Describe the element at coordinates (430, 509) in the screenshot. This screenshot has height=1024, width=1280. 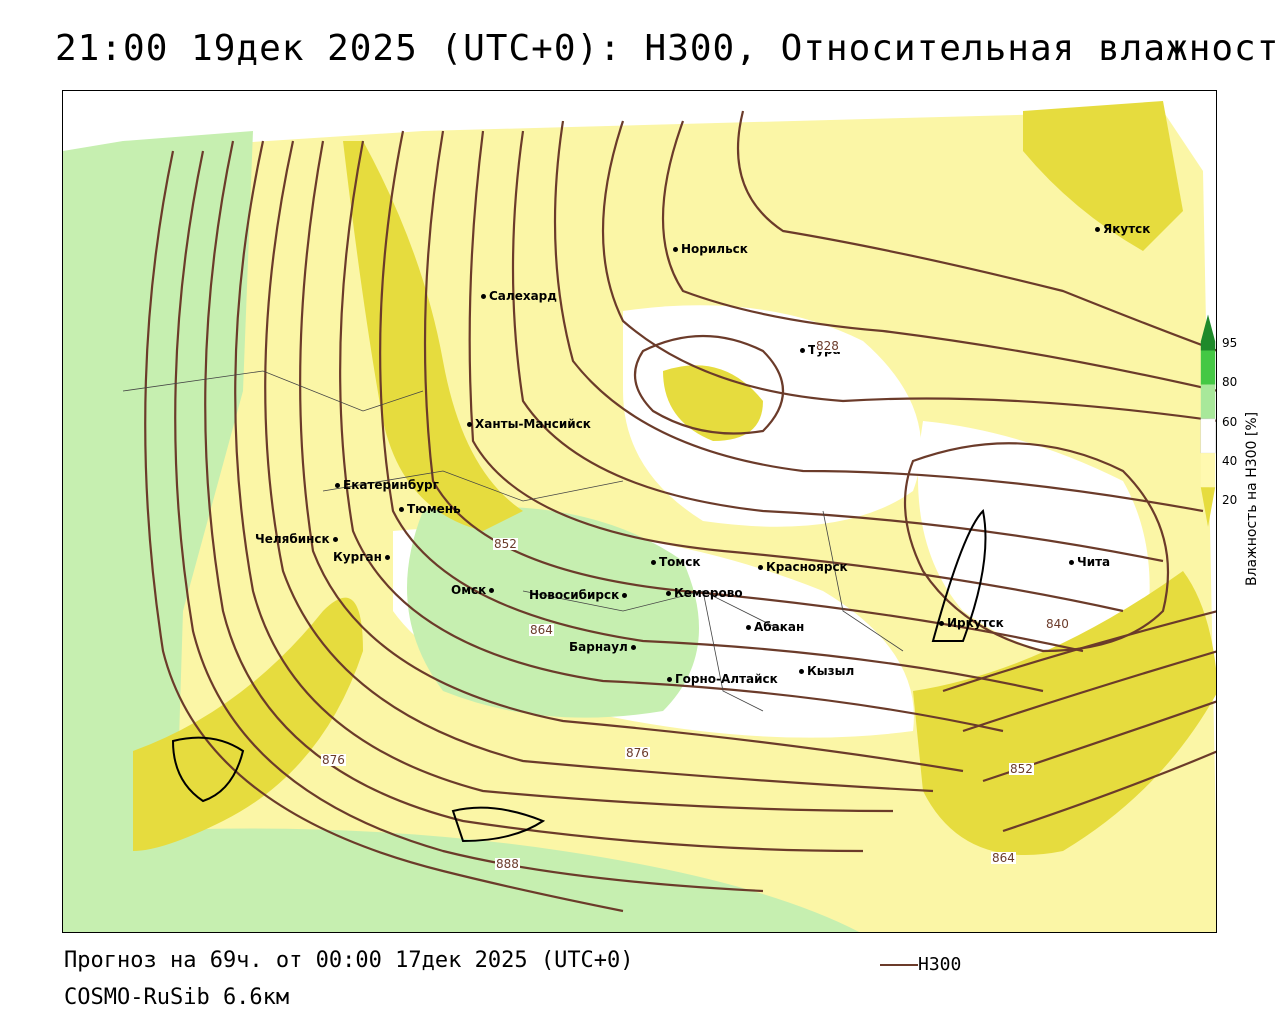
I see `city-marker: Тюмень` at that location.